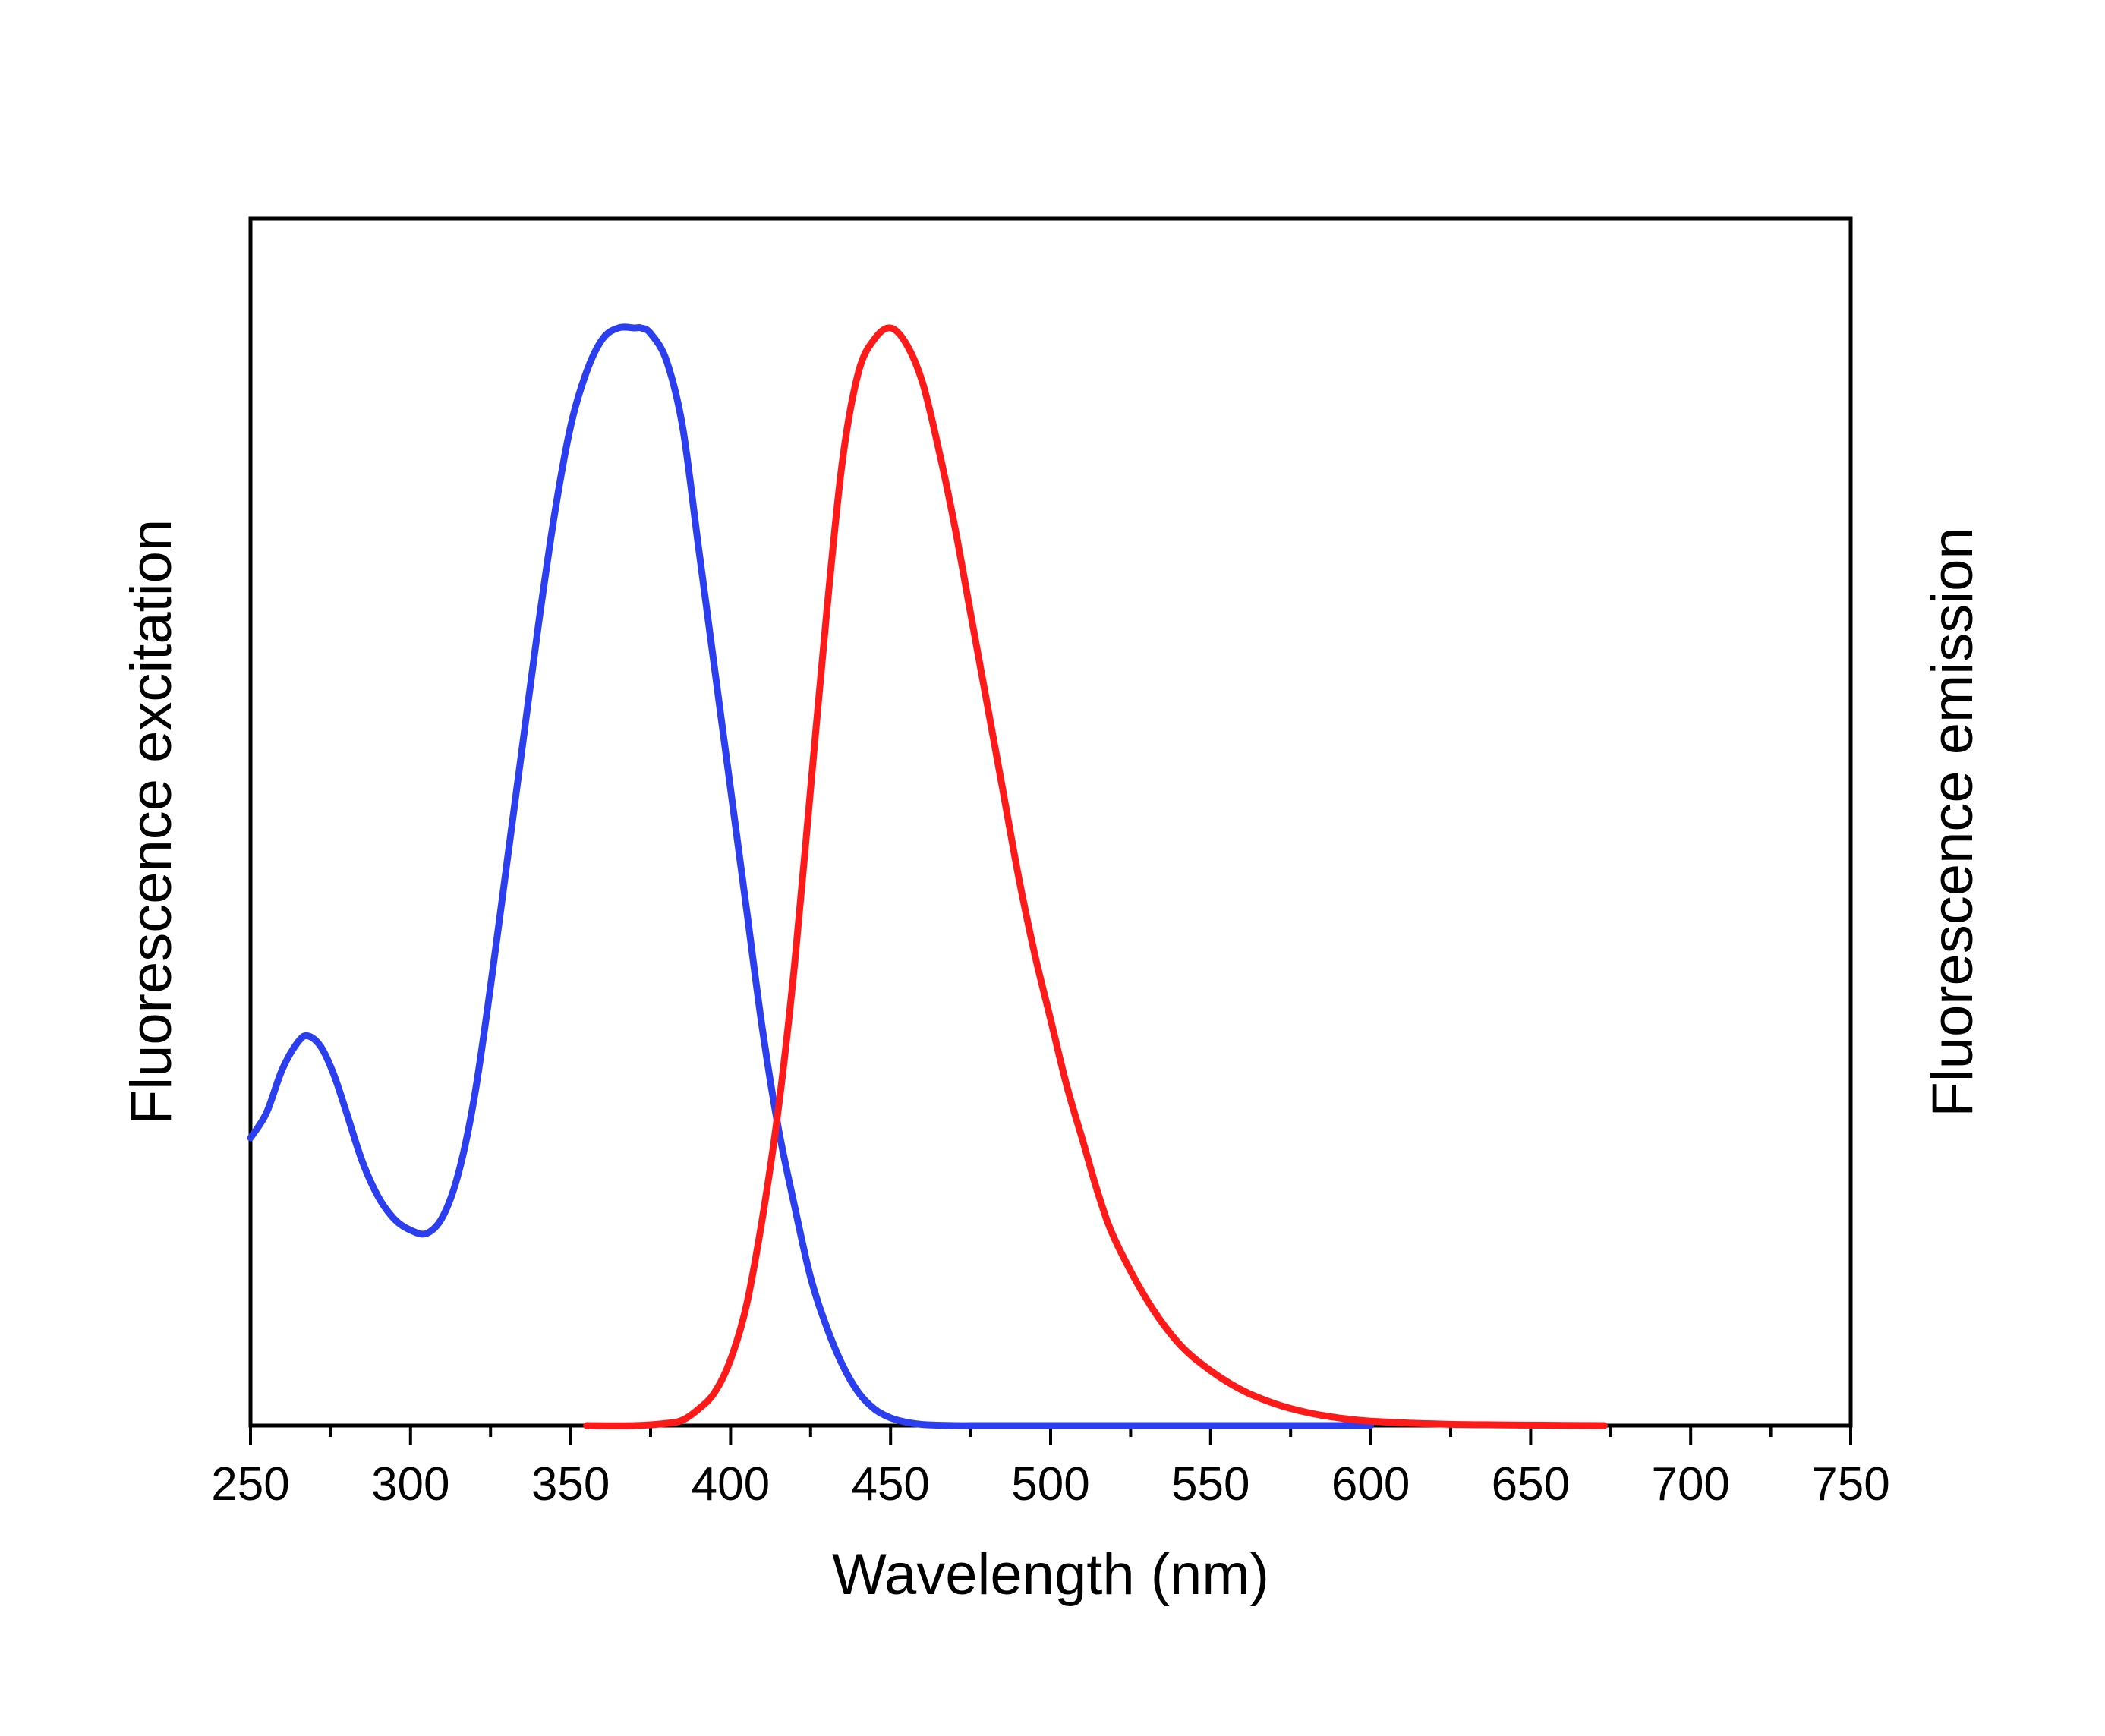 This screenshot has width=2105, height=1736. What do you see at coordinates (1690, 1485) in the screenshot?
I see `x-tick-label: 700` at bounding box center [1690, 1485].